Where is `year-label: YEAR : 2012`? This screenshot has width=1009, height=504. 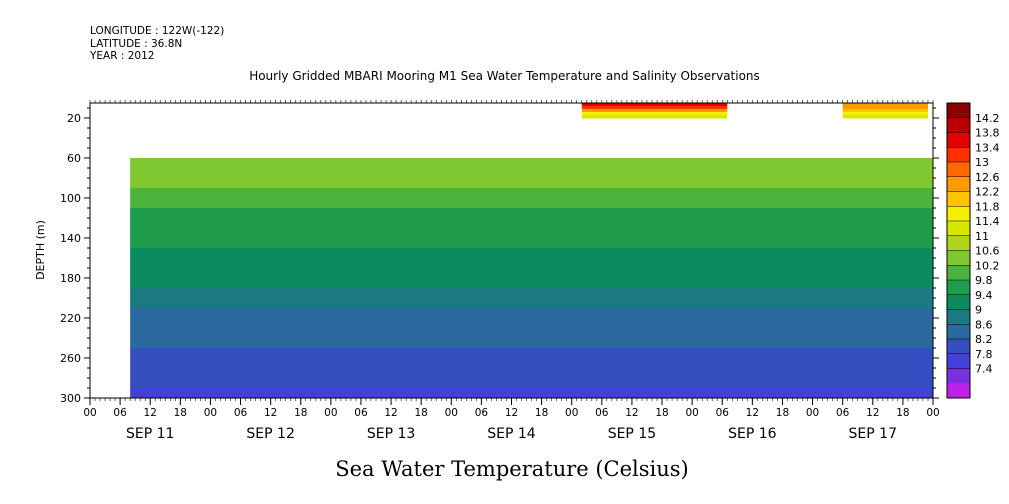
year-label: YEAR : 2012 is located at coordinates (122, 56).